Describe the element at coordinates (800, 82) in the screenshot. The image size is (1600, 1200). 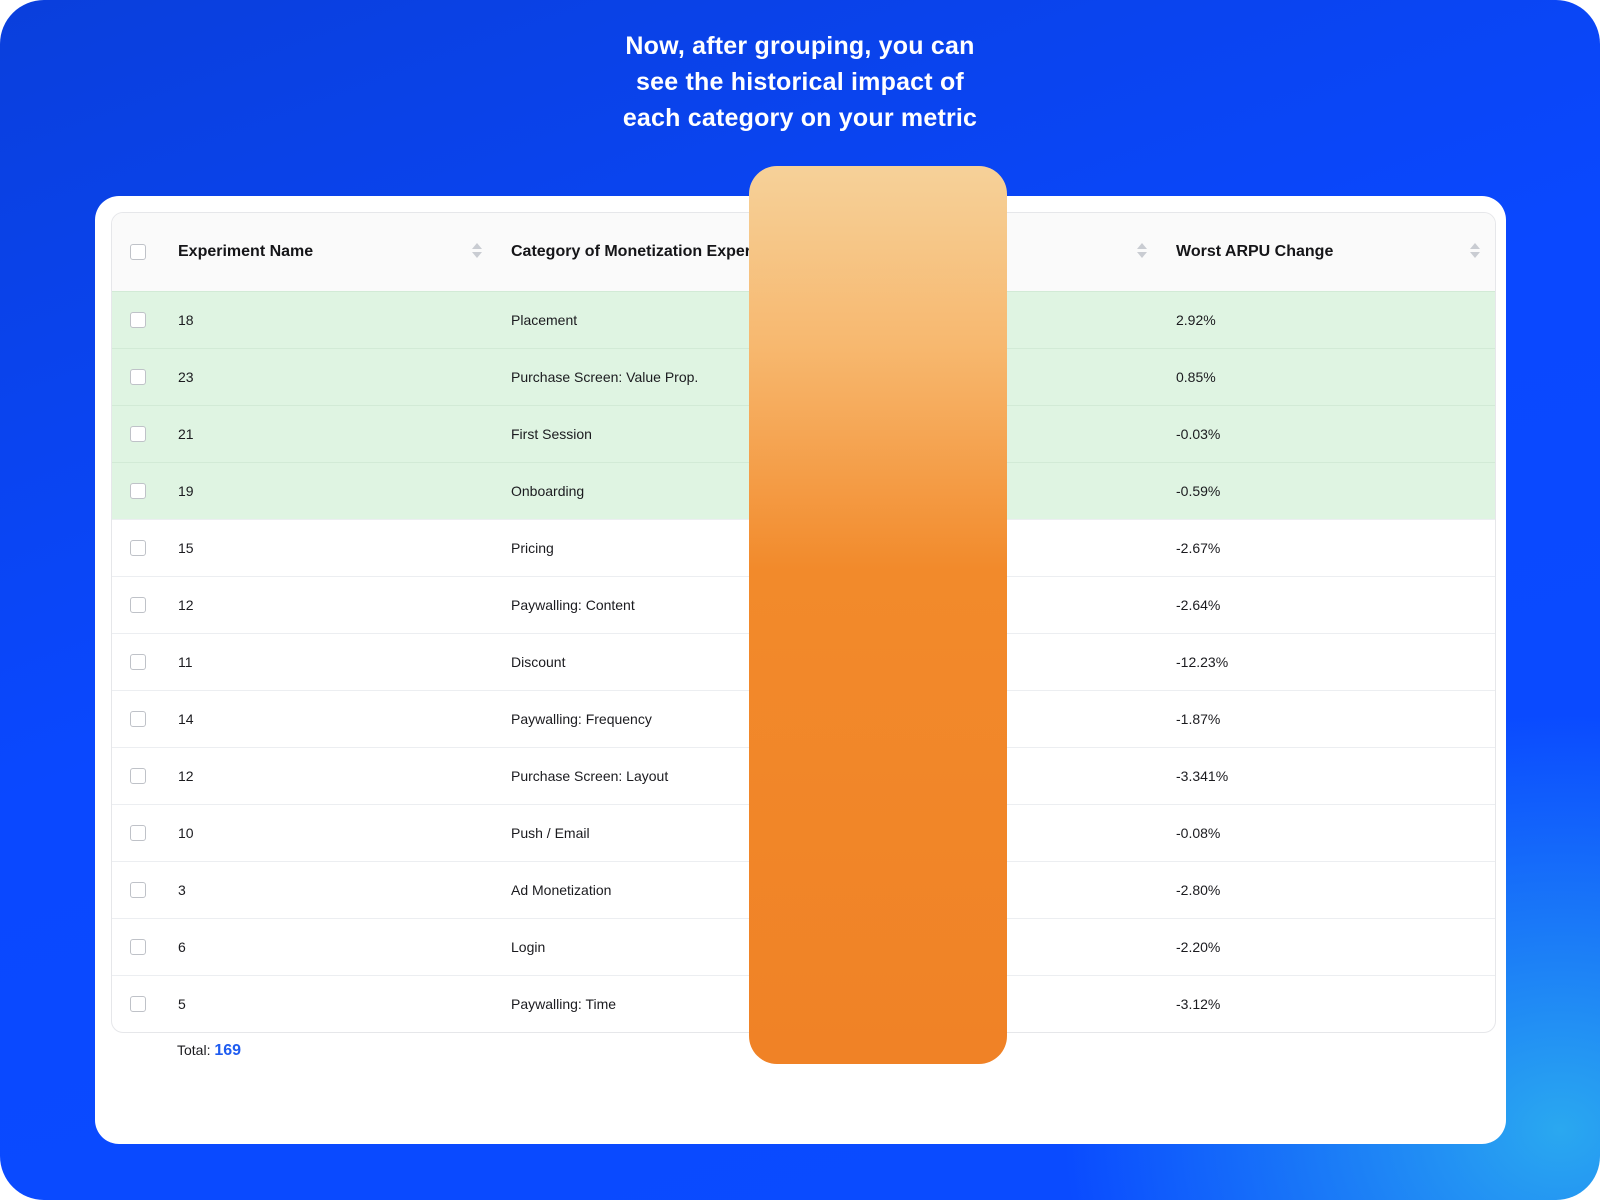
I see `headline-line-2: see the historical impact of` at that location.